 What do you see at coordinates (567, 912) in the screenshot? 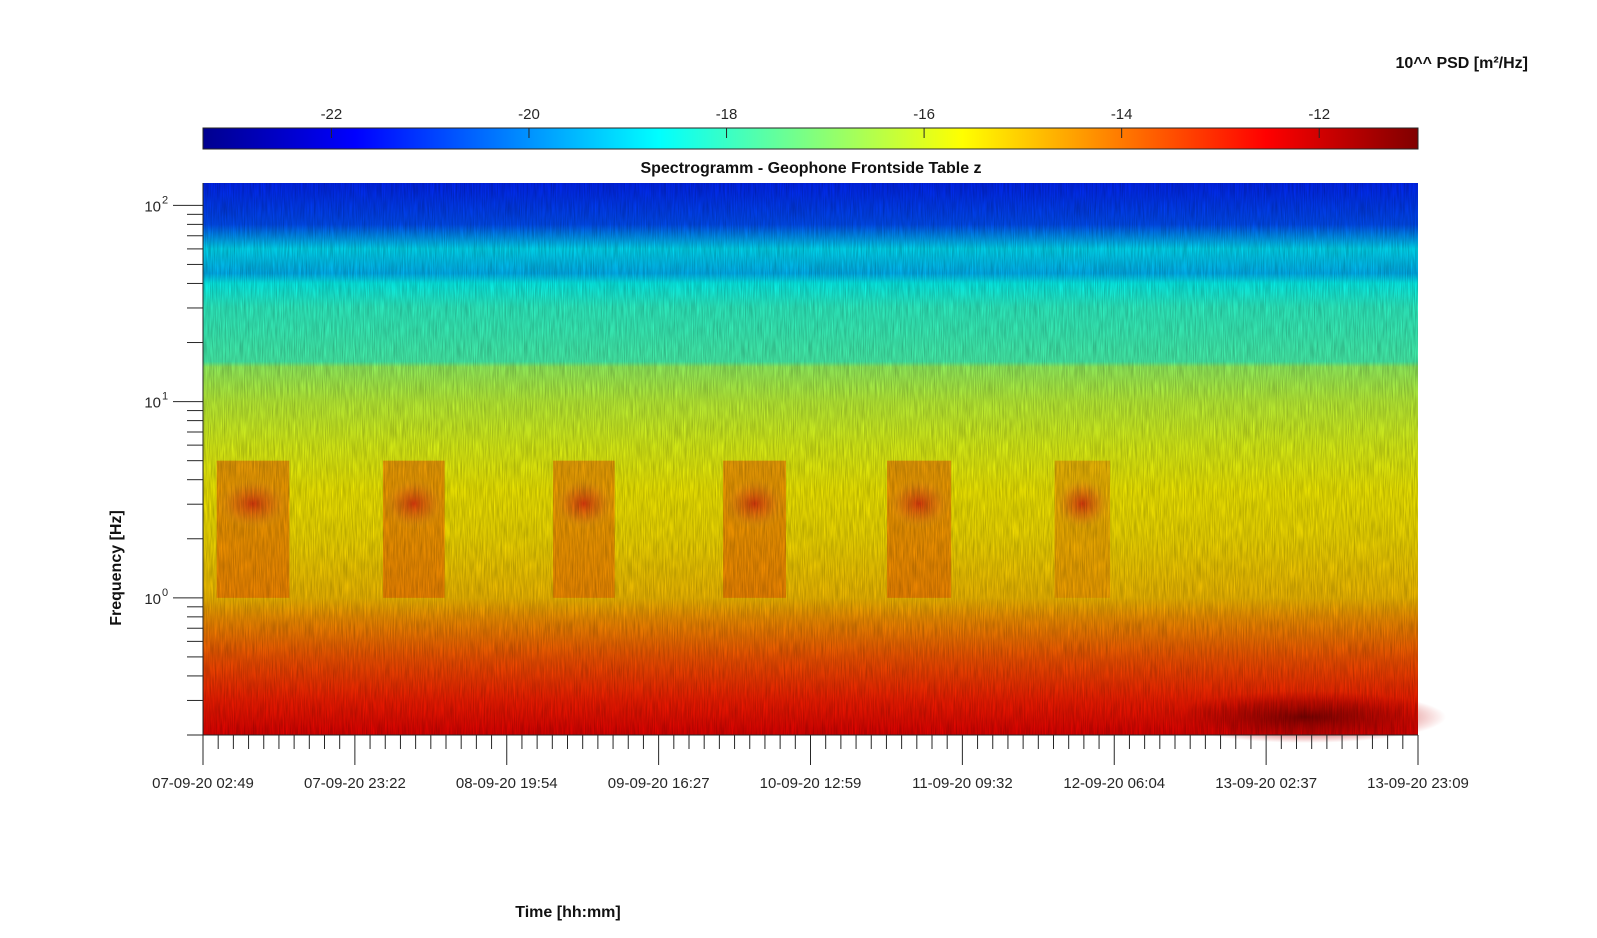
I see `x-axis-label: Time [hh:mm]` at bounding box center [567, 912].